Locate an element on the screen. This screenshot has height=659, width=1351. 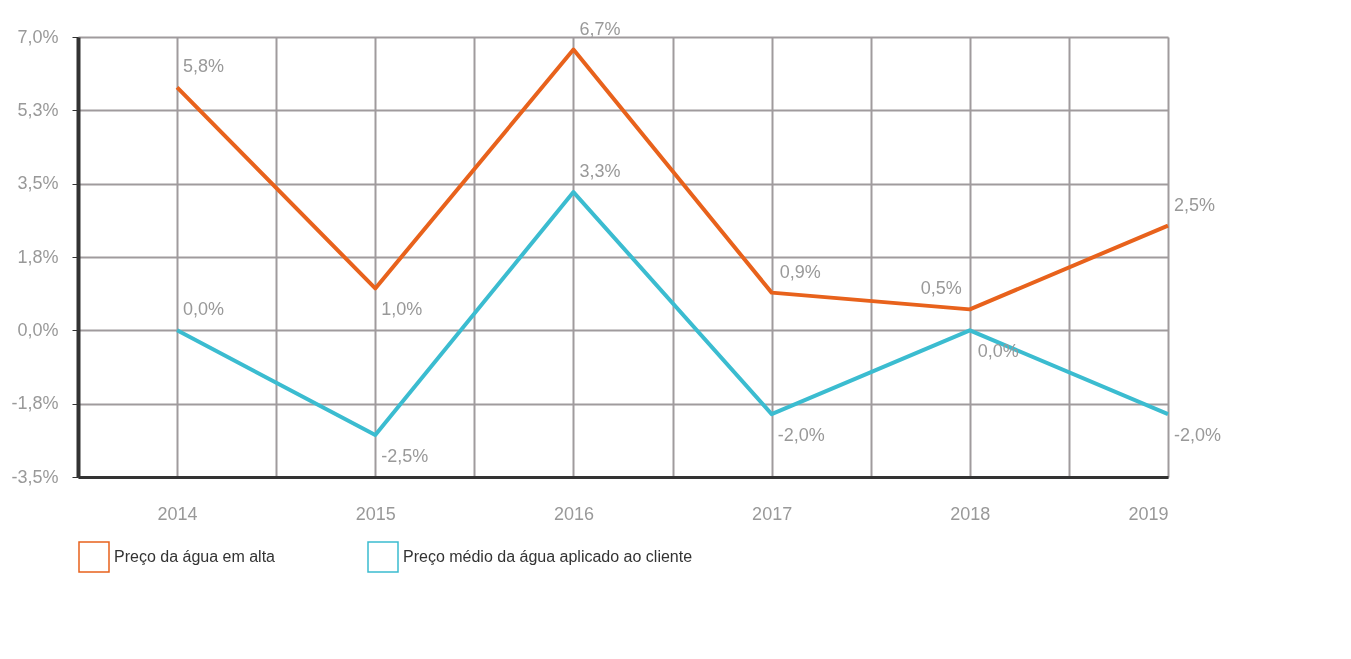
data-label: 1,0% is located at coordinates (402, 309).